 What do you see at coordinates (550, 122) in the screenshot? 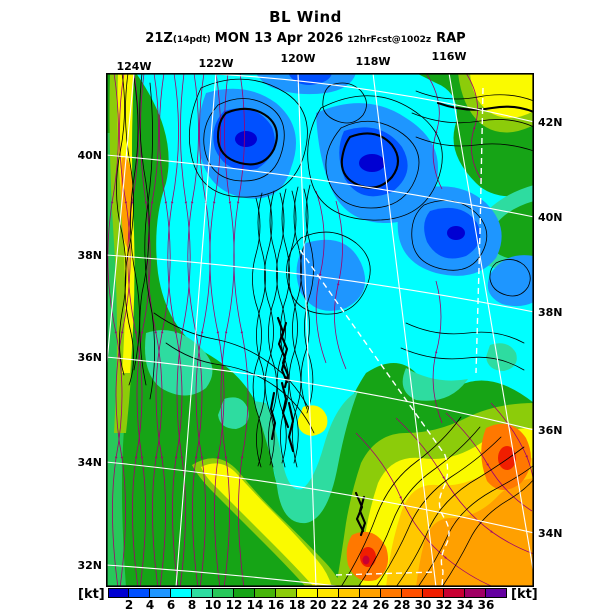
I see `latitude-label: 42N` at bounding box center [550, 122].